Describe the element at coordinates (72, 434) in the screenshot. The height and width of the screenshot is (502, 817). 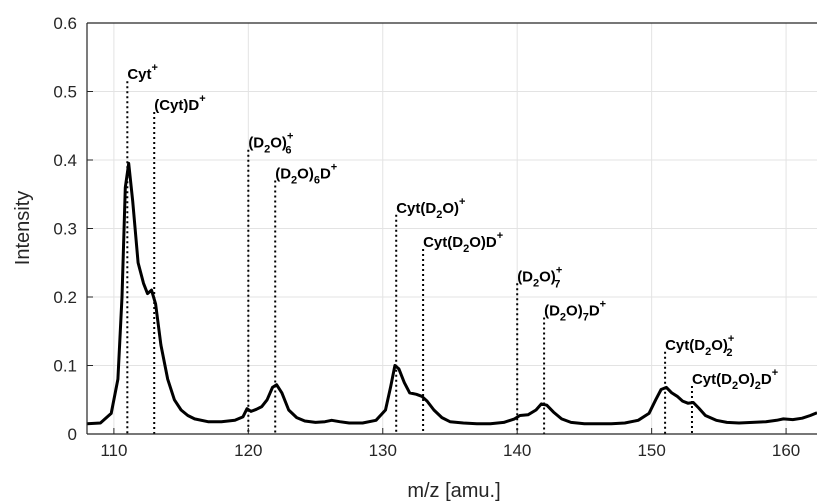
I see `y-tick-label: 0` at that location.